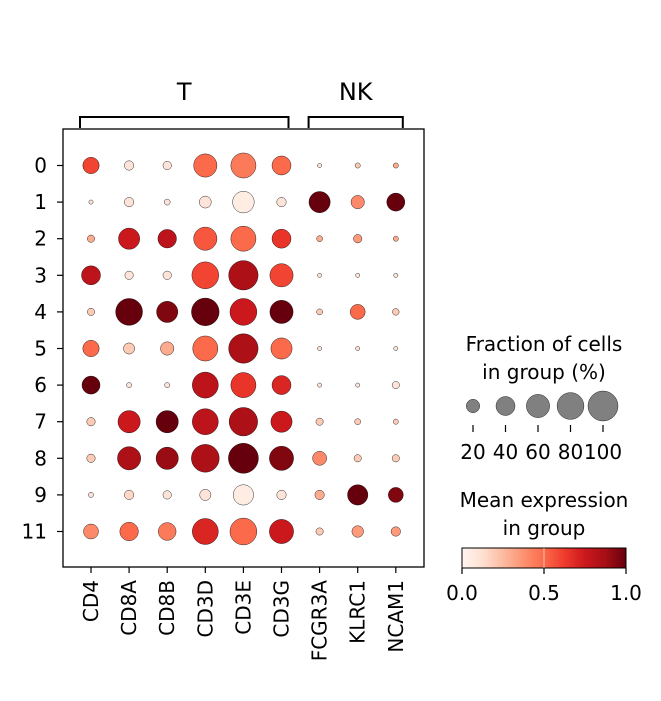  What do you see at coordinates (396, 348) in the screenshot?
I see `dot-5-ncam1` at bounding box center [396, 348].